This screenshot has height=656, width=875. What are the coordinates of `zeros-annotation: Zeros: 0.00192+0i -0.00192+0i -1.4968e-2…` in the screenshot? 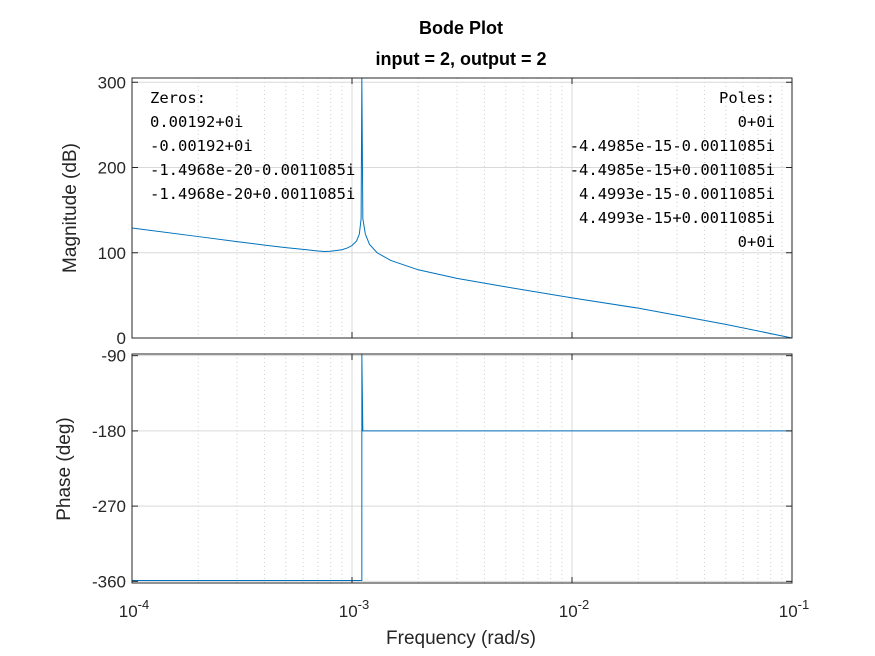 It's located at (252, 146).